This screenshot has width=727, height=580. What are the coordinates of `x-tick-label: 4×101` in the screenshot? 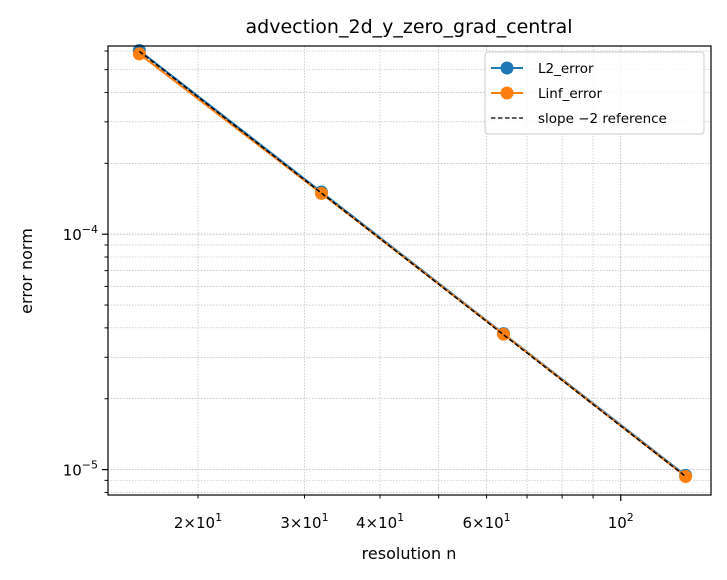 It's located at (380, 521).